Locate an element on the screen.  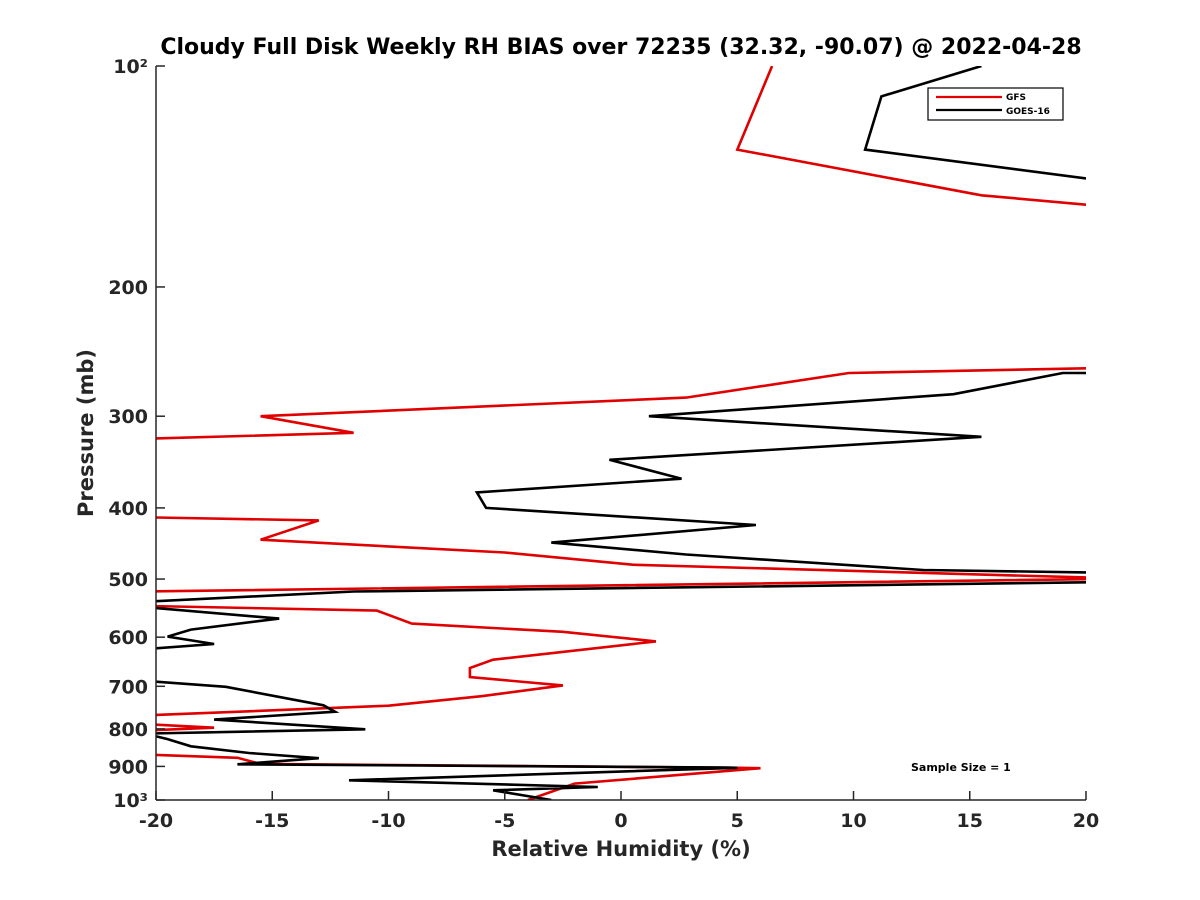
legend-label-goes16: GOES-16 is located at coordinates (1028, 112).